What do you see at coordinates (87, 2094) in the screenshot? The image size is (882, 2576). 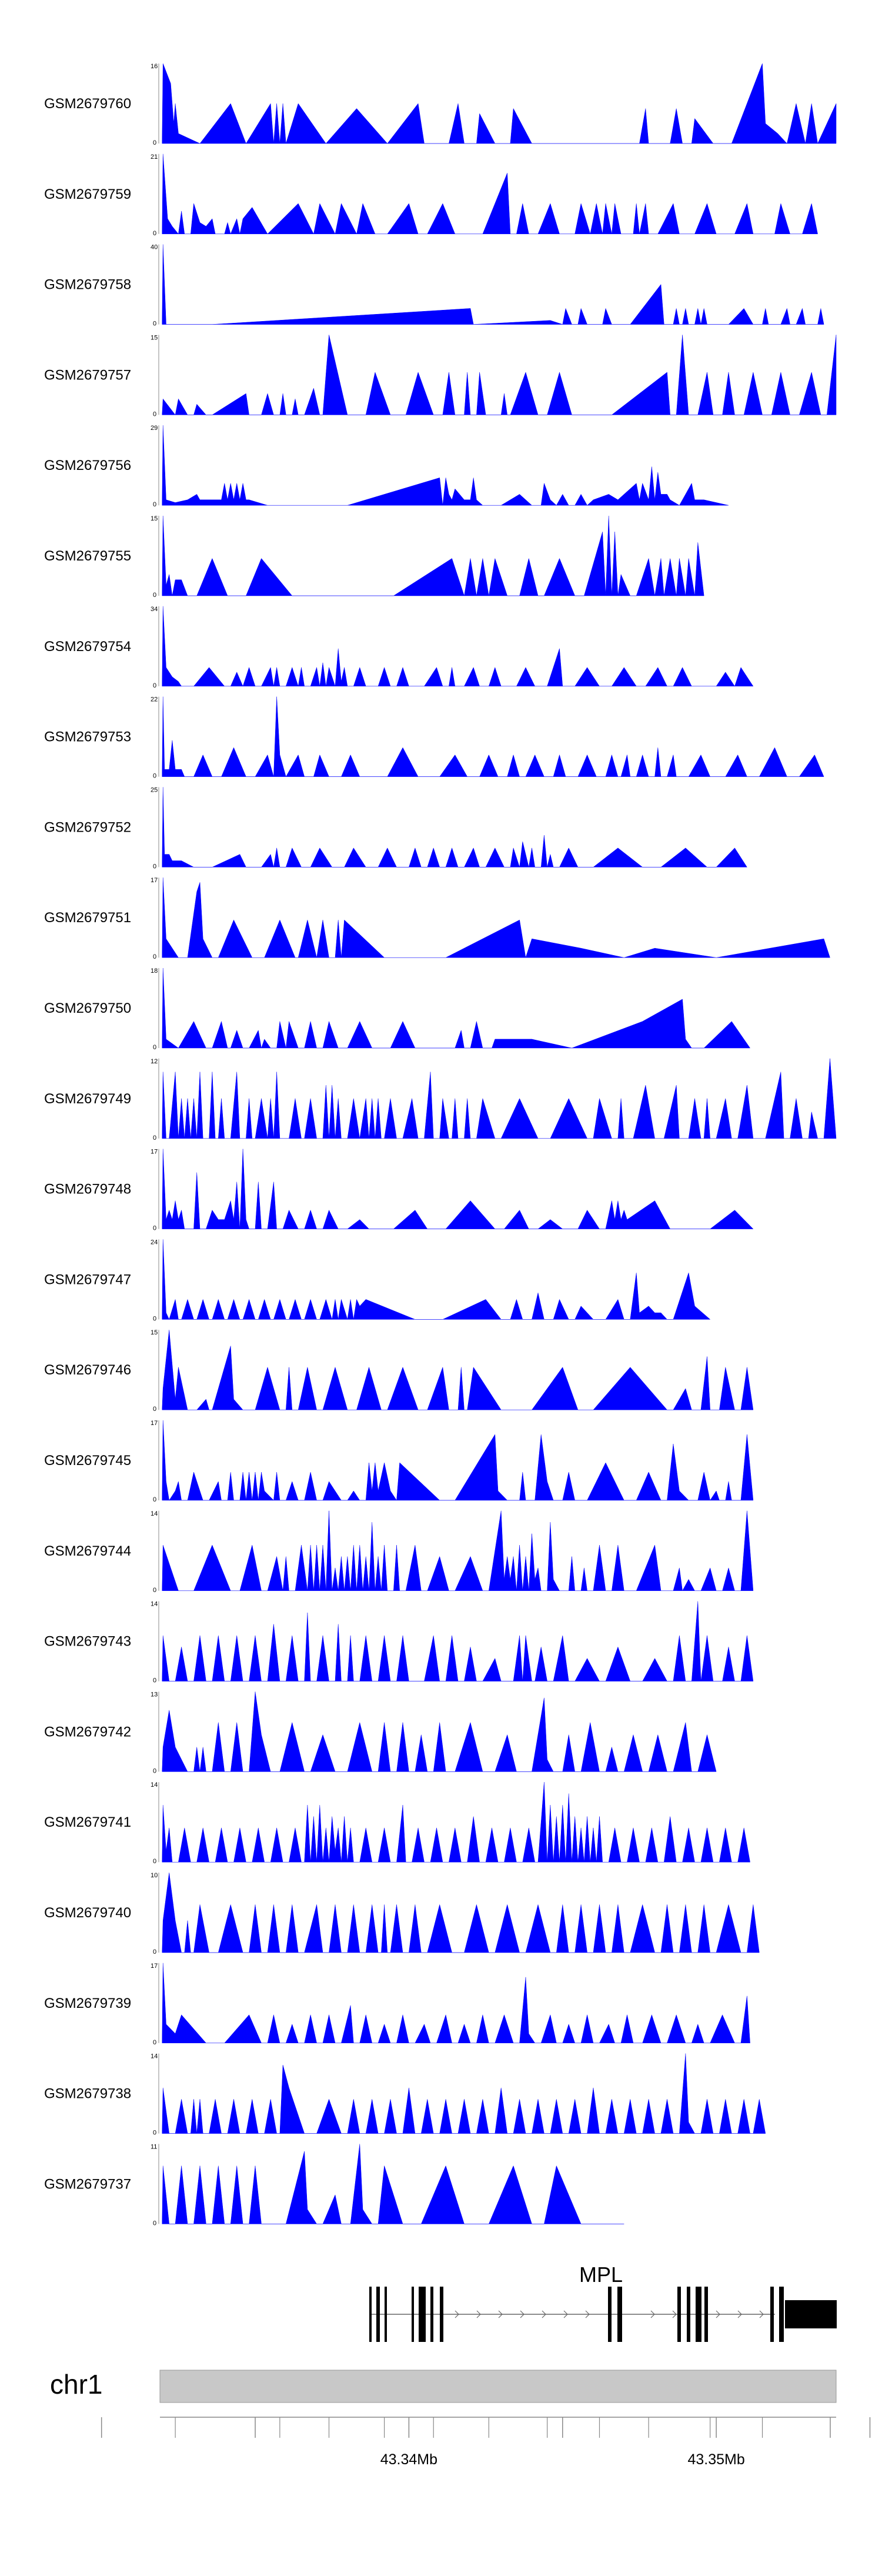 I see `track-label: GSM2679738` at bounding box center [87, 2094].